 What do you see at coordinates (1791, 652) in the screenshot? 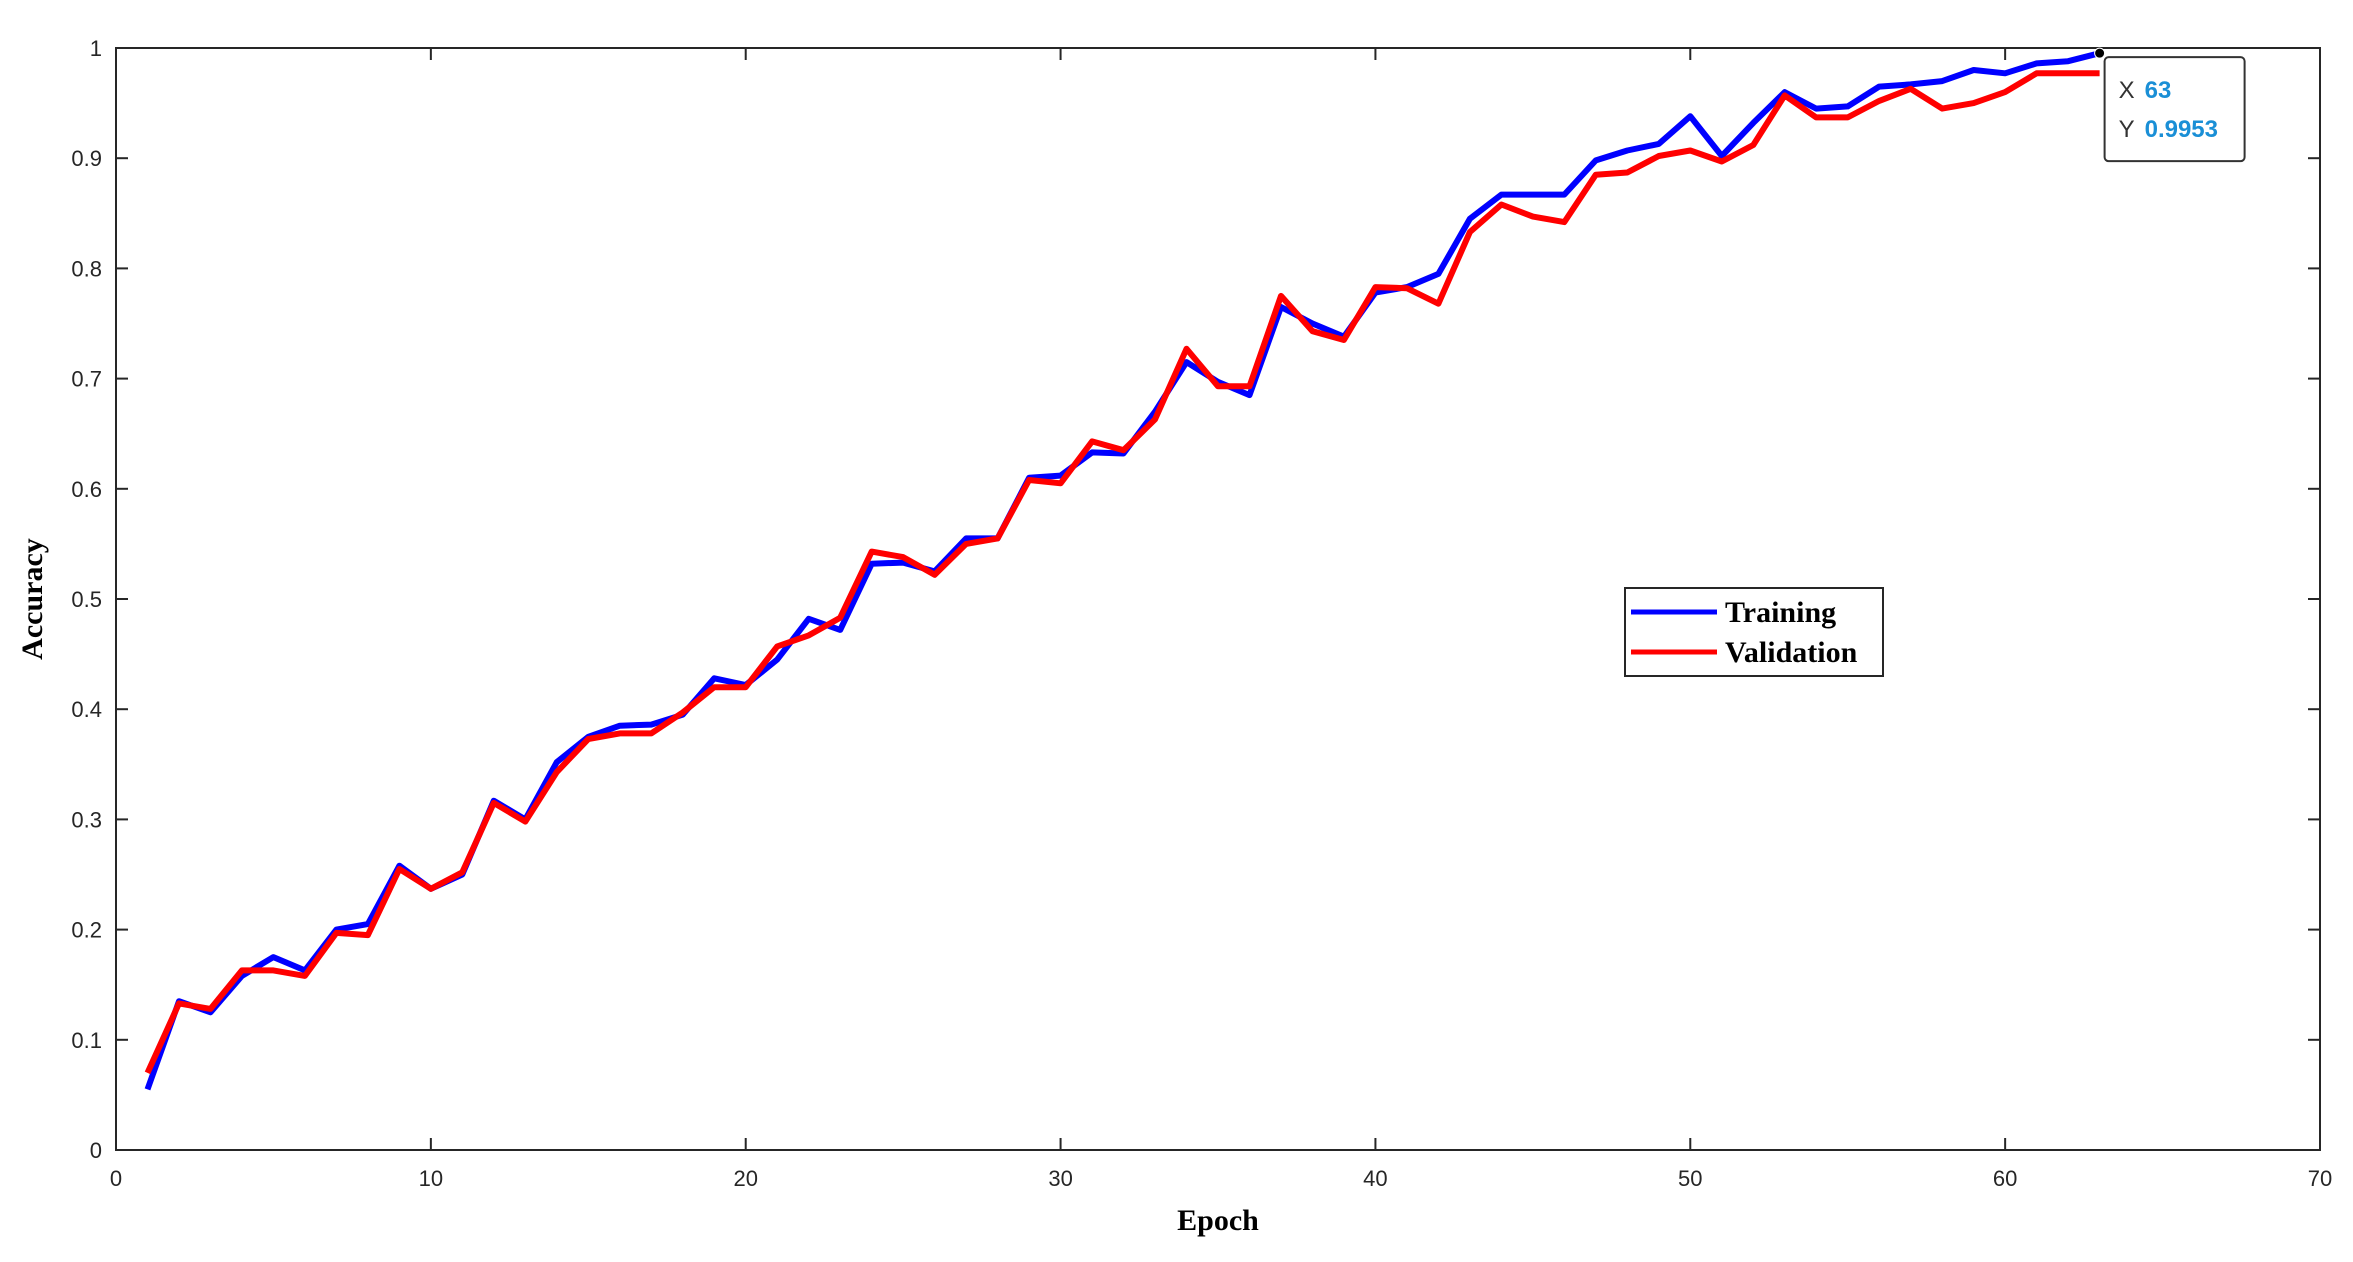
I see `legend-label-validation: Validation` at bounding box center [1791, 652].